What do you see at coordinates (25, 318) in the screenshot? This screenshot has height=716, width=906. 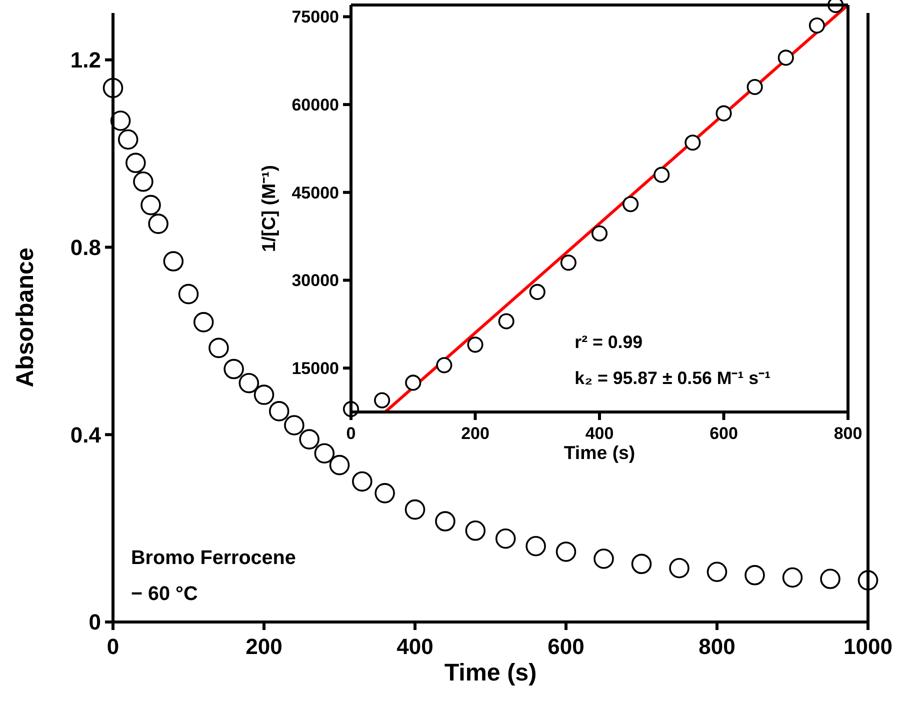 I see `y-axis-title: Absorbance` at bounding box center [25, 318].